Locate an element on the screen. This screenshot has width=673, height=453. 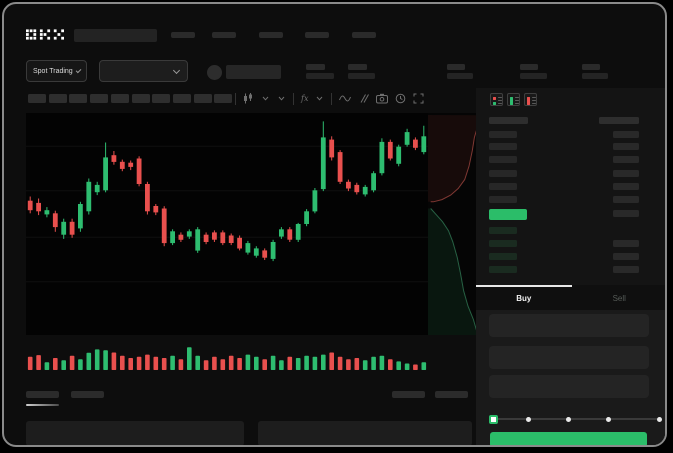
orderbook-layout-toggles is located at coordinates (513, 99).